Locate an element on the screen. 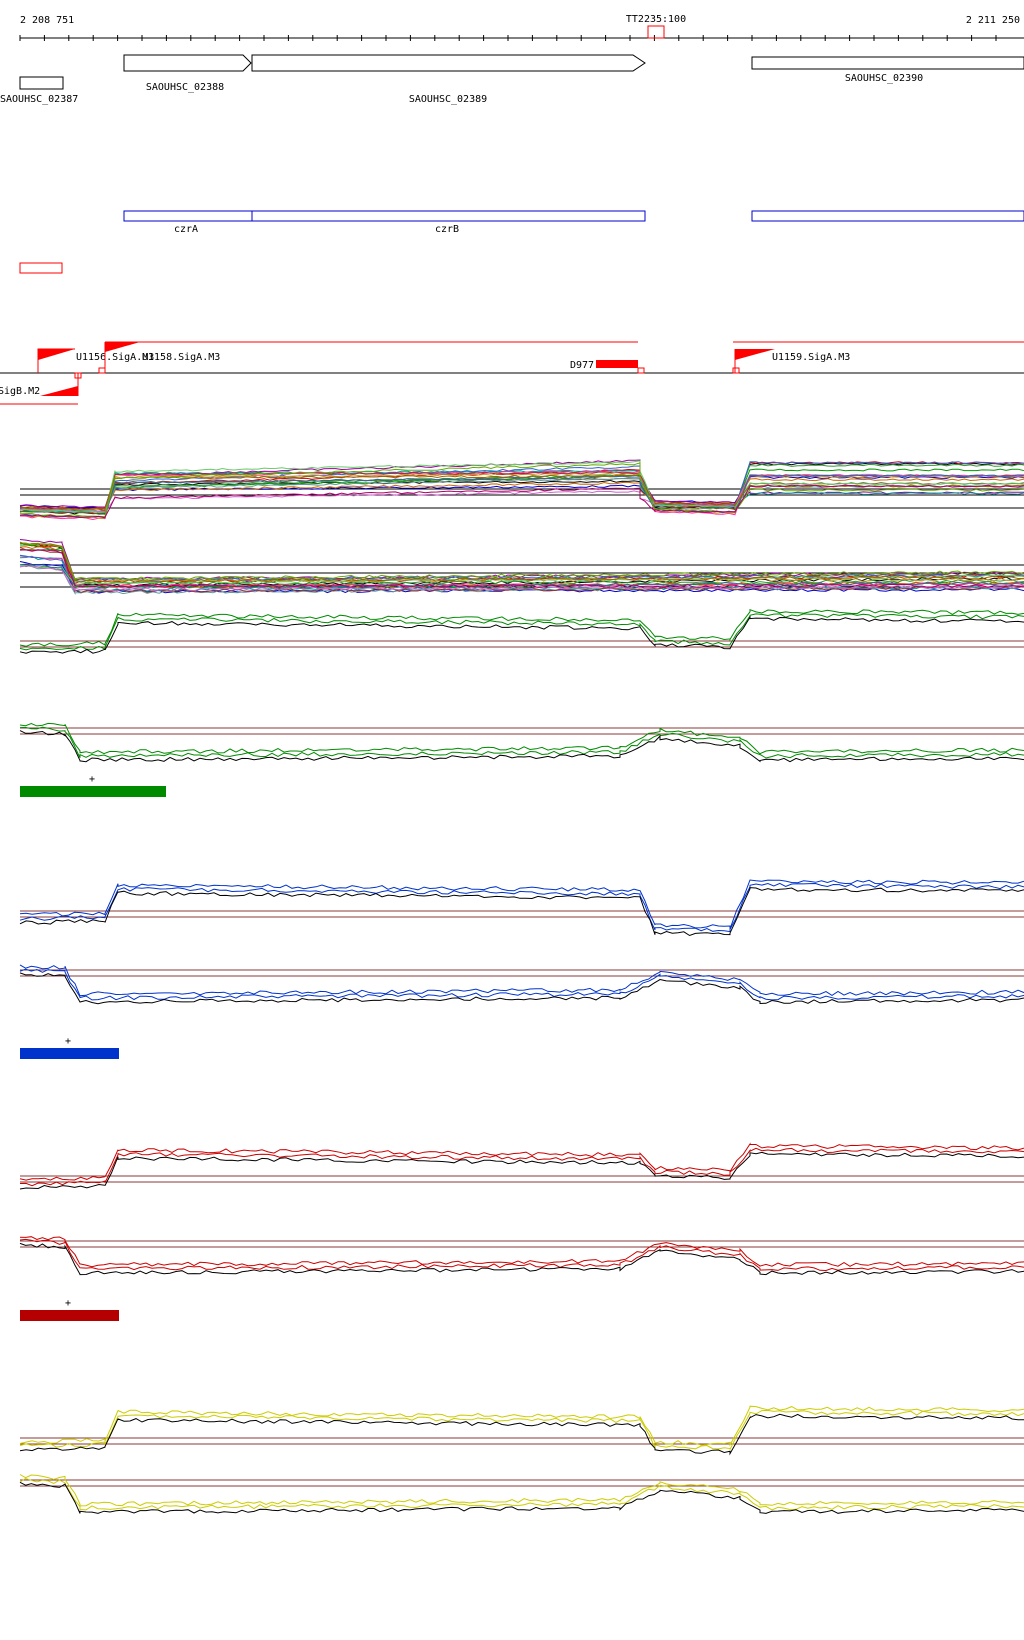 The image size is (1024, 1640). profile-multi-minus-strand is located at coordinates (521, 567).